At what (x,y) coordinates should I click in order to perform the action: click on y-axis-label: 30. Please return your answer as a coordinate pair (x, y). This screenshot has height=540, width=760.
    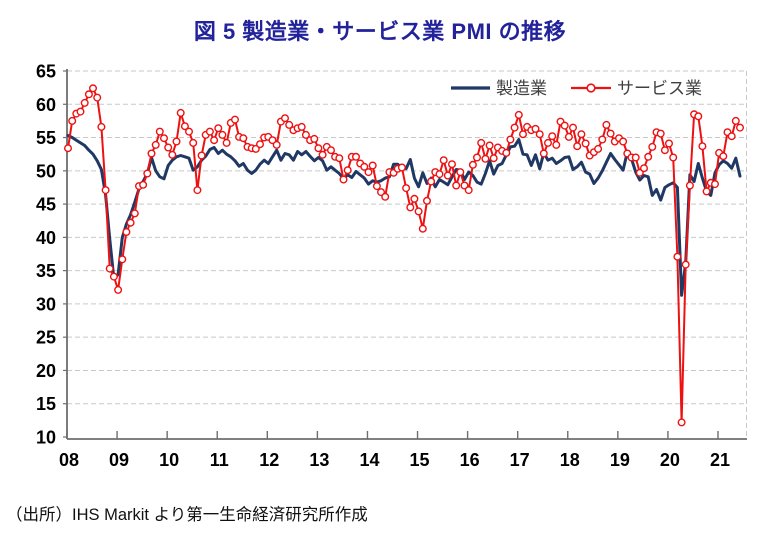
    Looking at the image, I should click on (46, 304).